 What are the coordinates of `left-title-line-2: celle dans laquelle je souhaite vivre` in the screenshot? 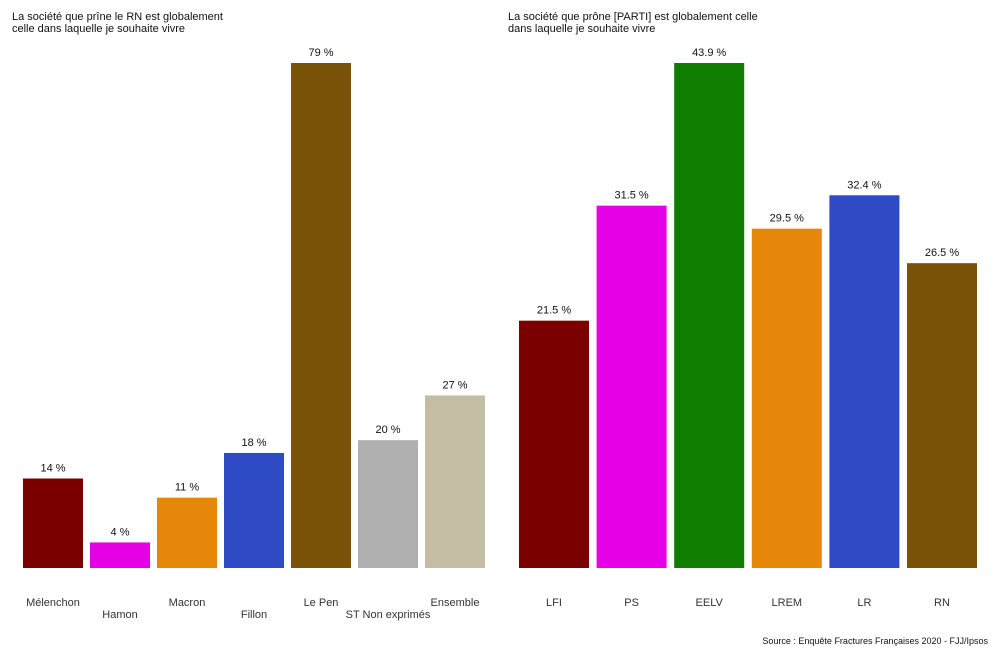 It's located at (98, 29).